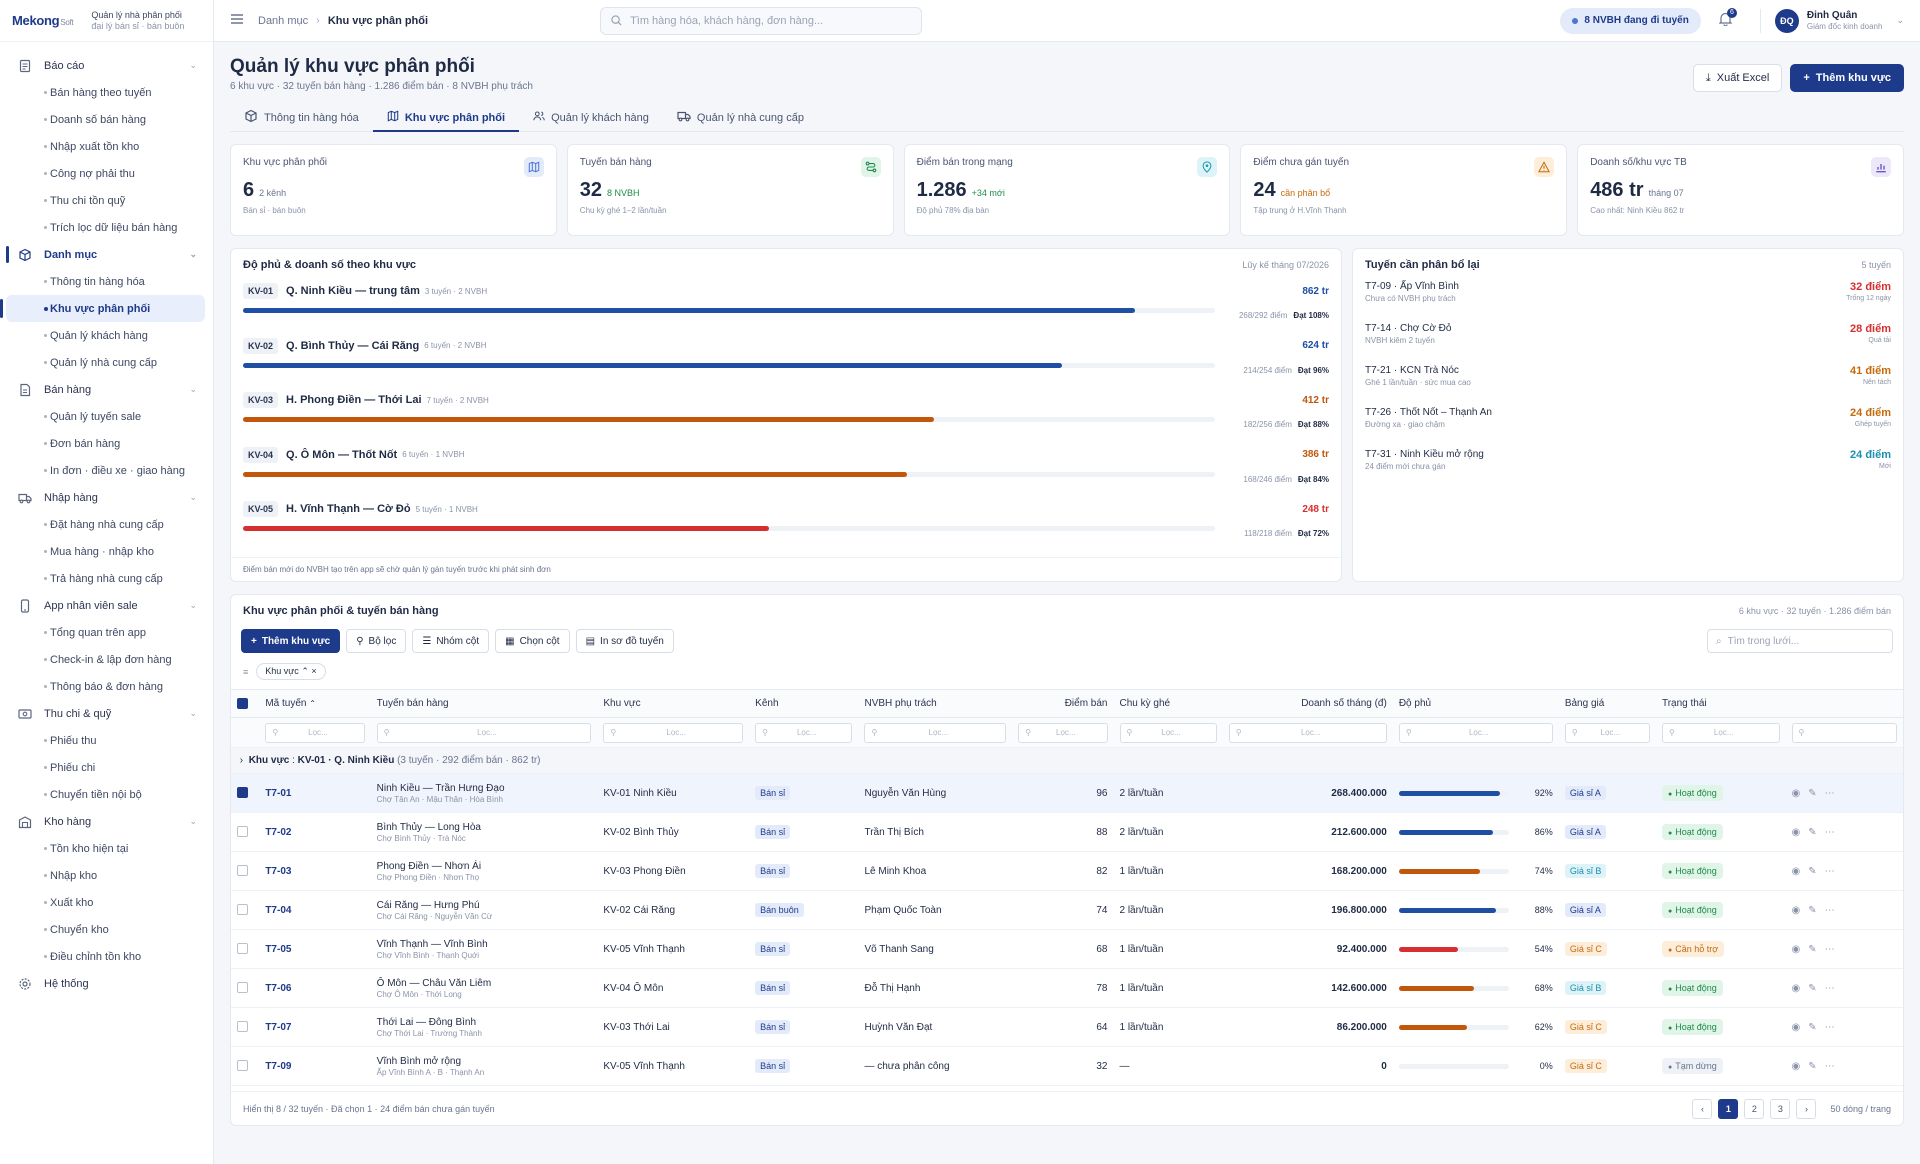  What do you see at coordinates (278, 988) in the screenshot?
I see `route-code-link: T7-06` at bounding box center [278, 988].